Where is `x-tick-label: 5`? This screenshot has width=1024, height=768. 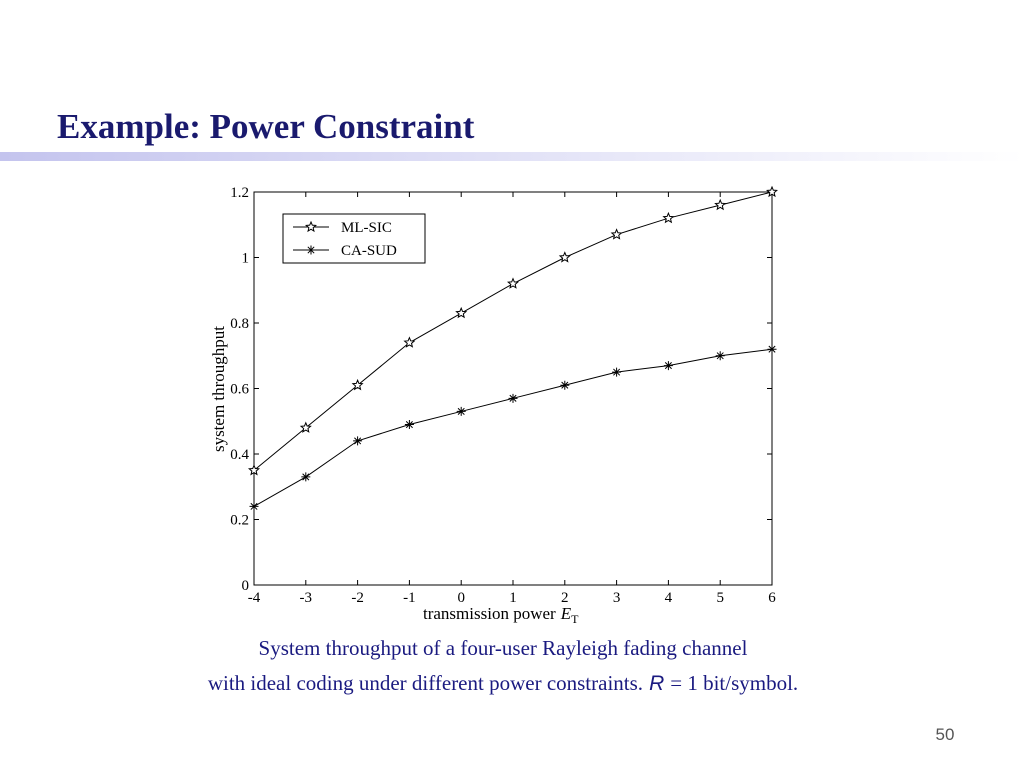 x-tick-label: 5 is located at coordinates (720, 598).